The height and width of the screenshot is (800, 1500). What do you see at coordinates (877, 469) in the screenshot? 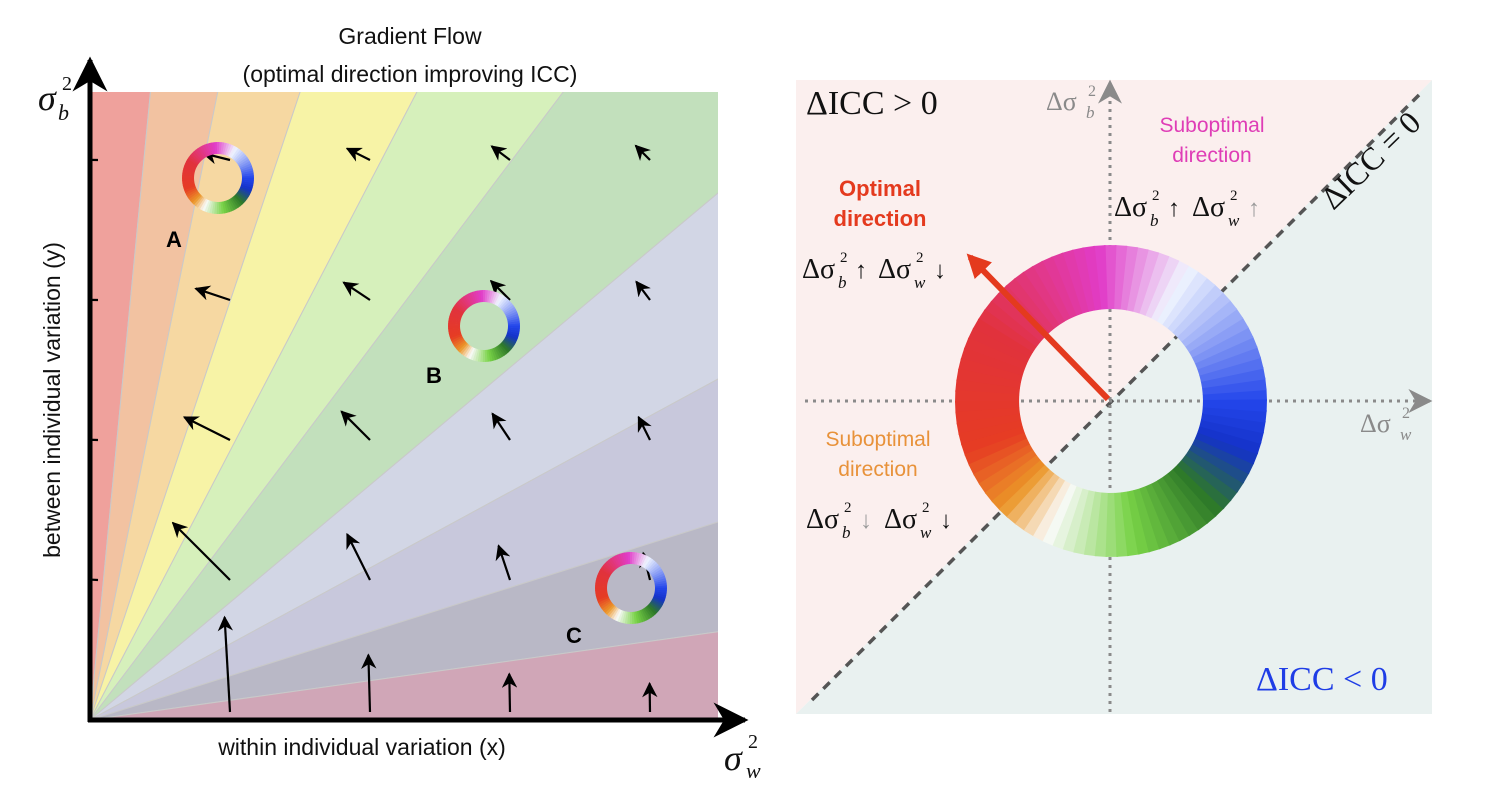
I see `suboptimal-left-line2: direction` at bounding box center [877, 469].